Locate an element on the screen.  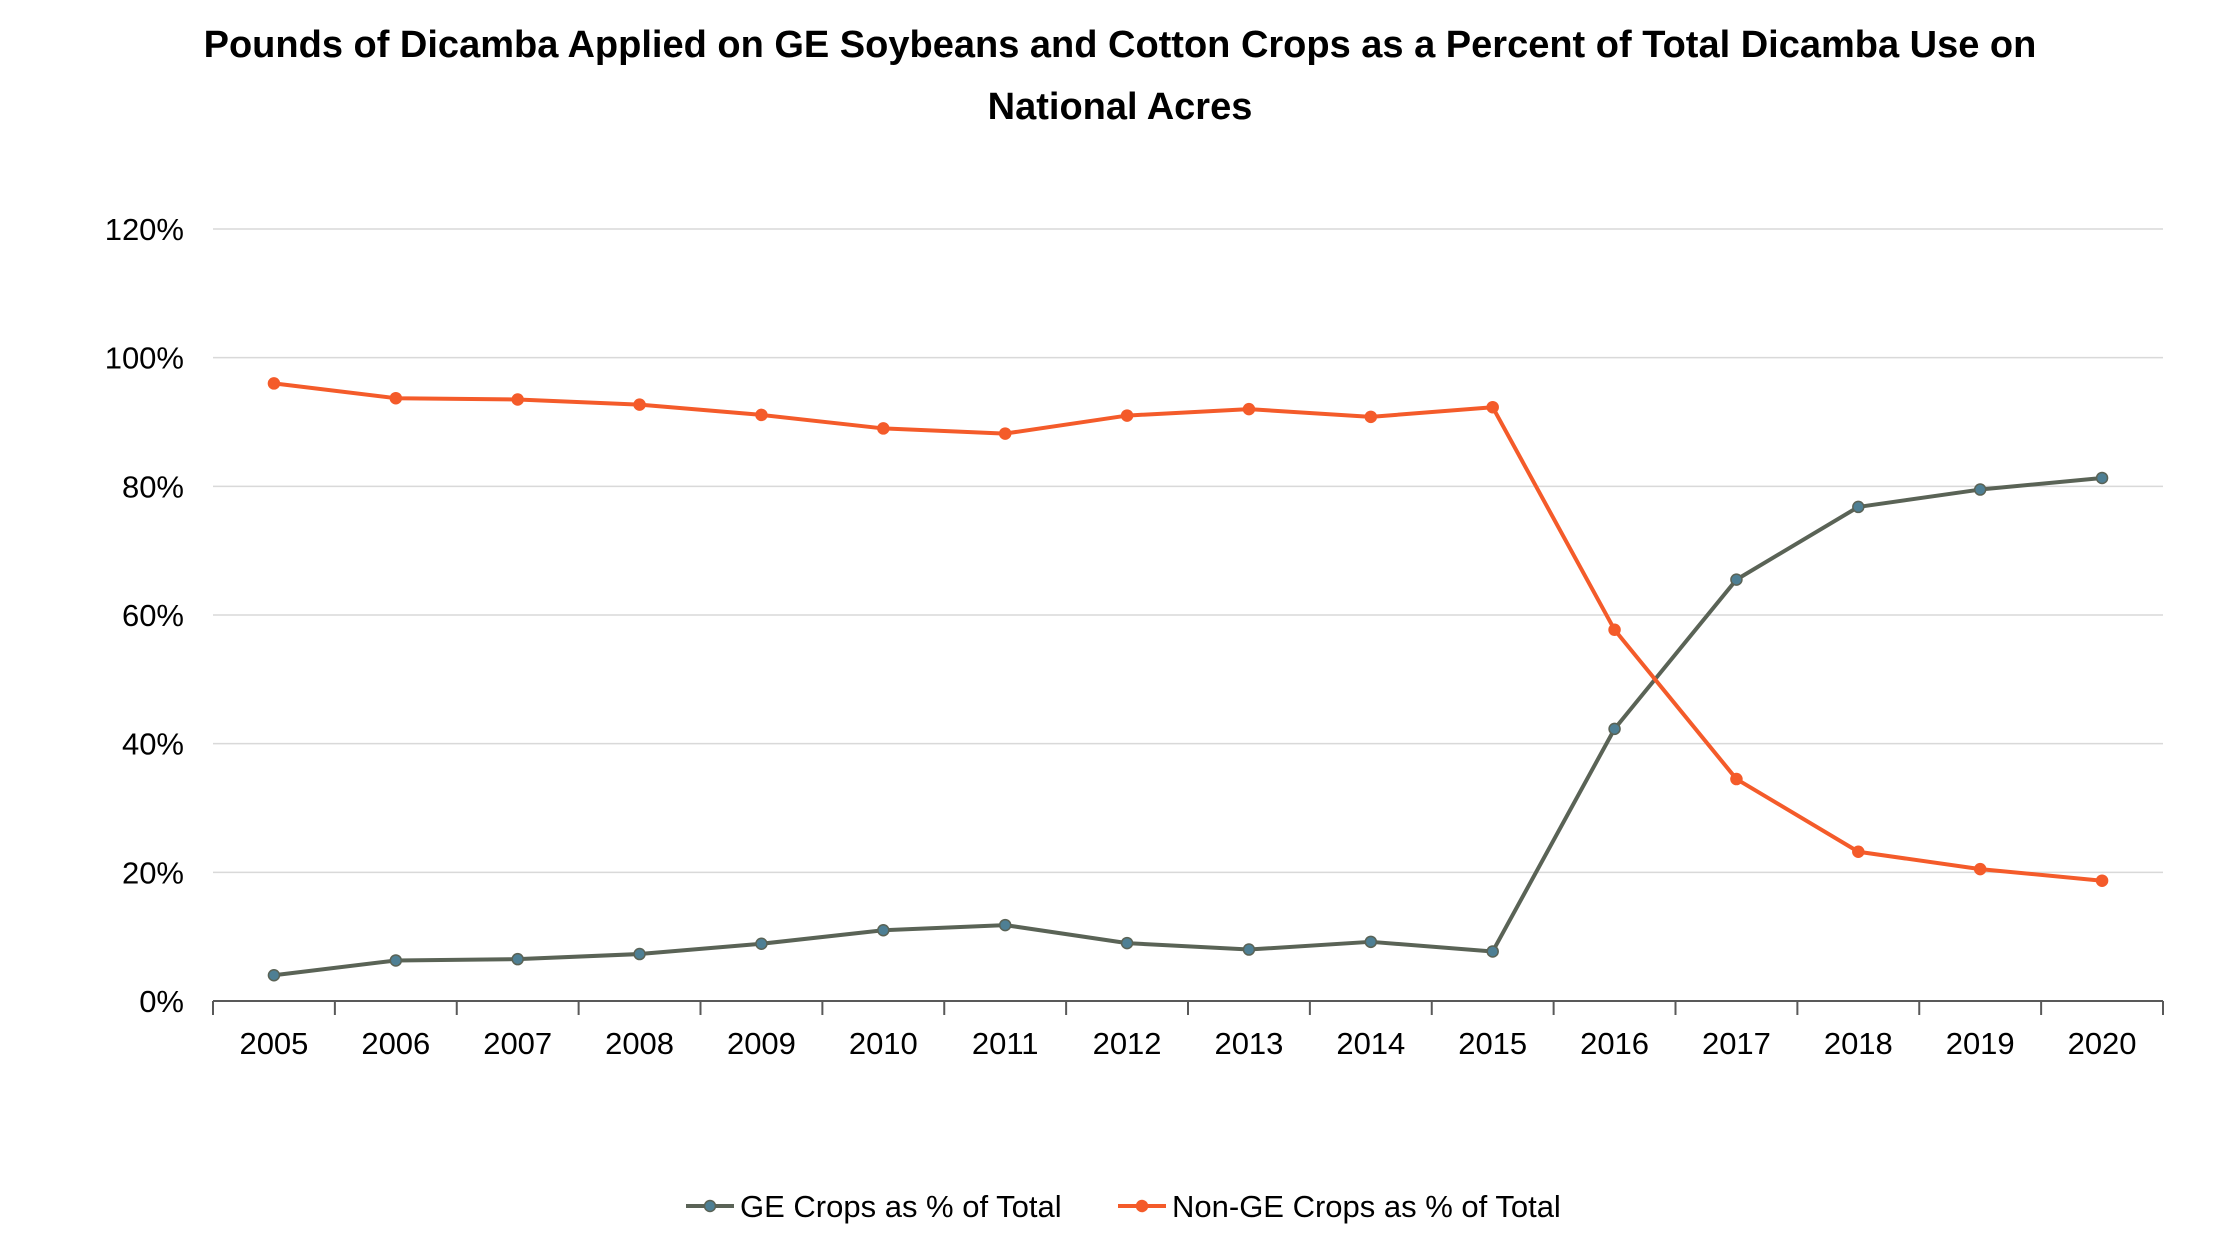
x-tick-label: 2009 is located at coordinates (761, 1043).